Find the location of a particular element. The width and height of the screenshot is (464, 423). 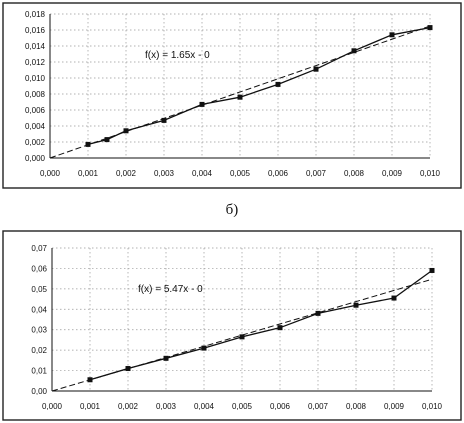

chart-b-y-tick-label: 0,02 is located at coordinates (39, 350).